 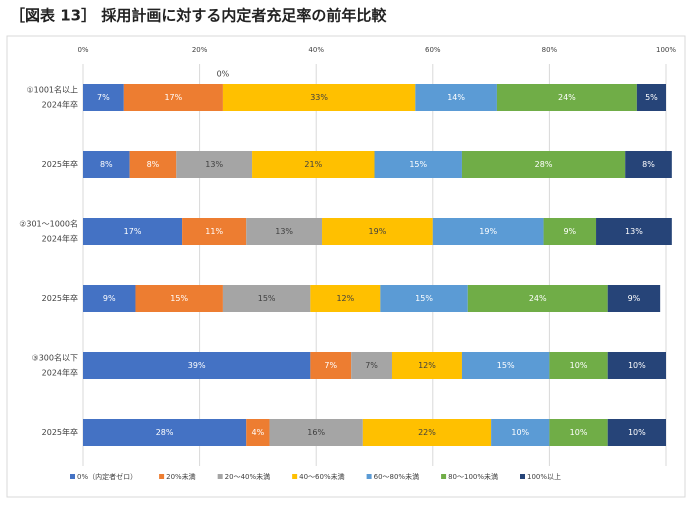 What do you see at coordinates (550, 50) in the screenshot?
I see `x-tick-label: 80%` at bounding box center [550, 50].